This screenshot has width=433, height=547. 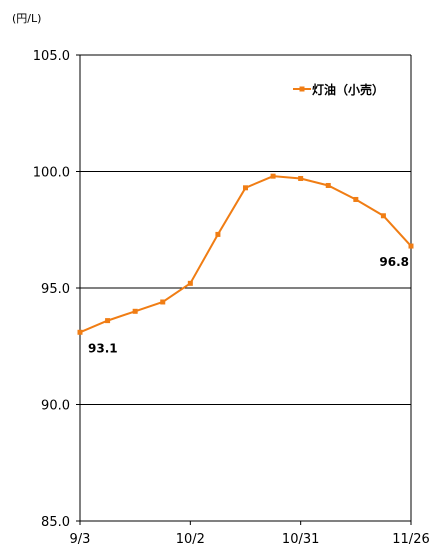 What do you see at coordinates (250, 534) in the screenshot?
I see `x-tick-labels: 9/3 10/2 10/31 11/26` at bounding box center [250, 534].